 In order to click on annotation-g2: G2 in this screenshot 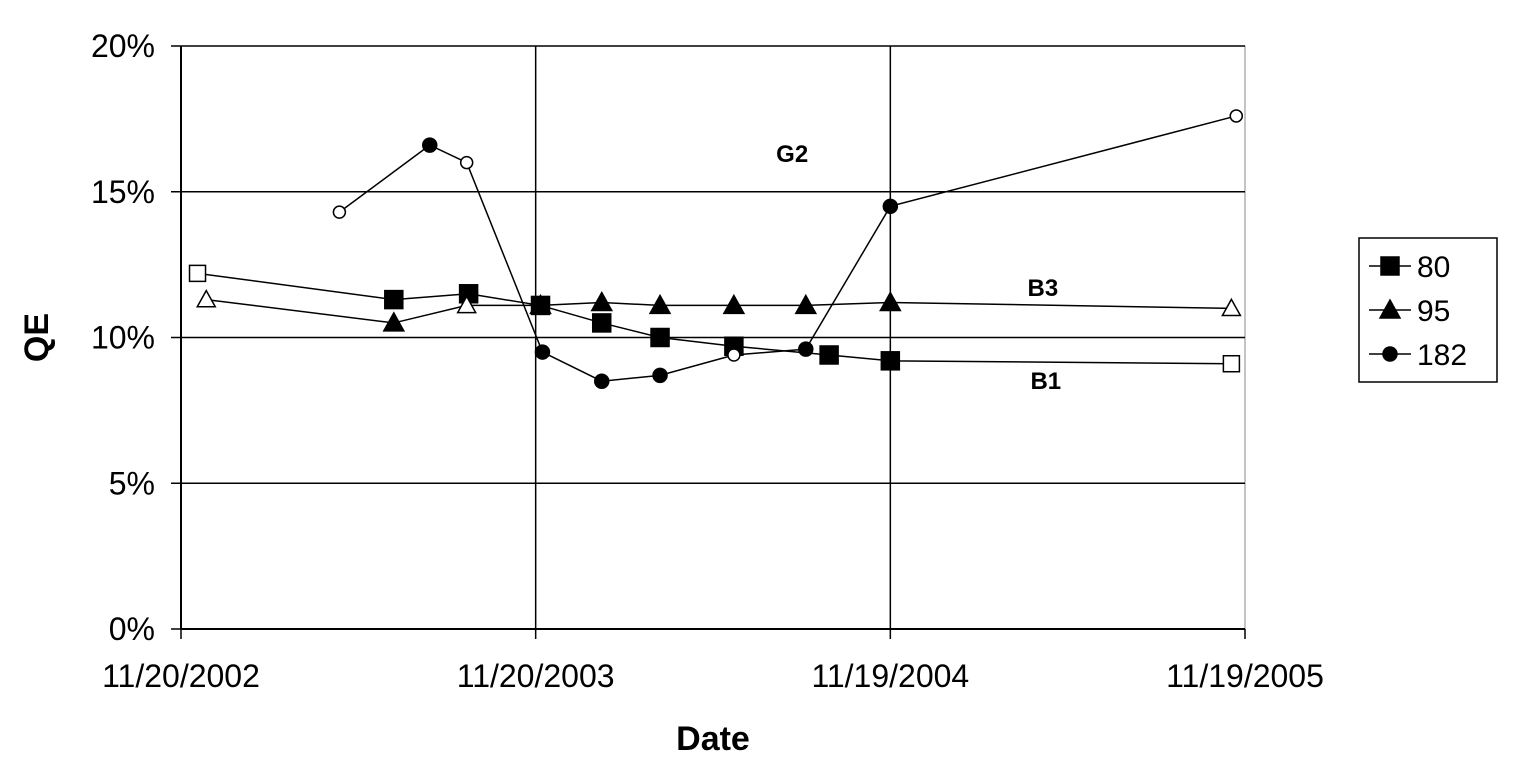, I will do `click(792, 154)`.